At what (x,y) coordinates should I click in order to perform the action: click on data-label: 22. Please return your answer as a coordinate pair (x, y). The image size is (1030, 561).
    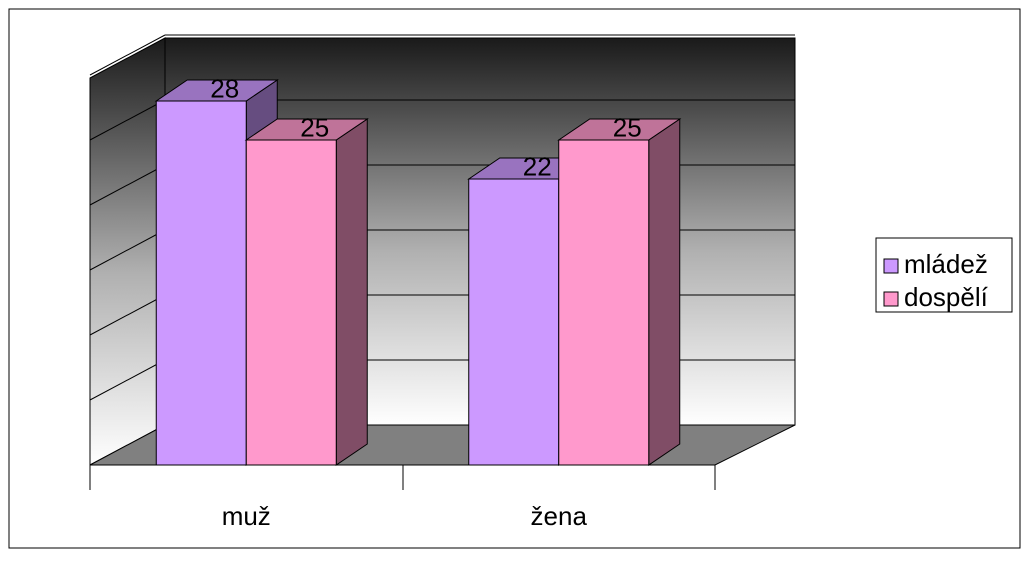
    Looking at the image, I should click on (537, 166).